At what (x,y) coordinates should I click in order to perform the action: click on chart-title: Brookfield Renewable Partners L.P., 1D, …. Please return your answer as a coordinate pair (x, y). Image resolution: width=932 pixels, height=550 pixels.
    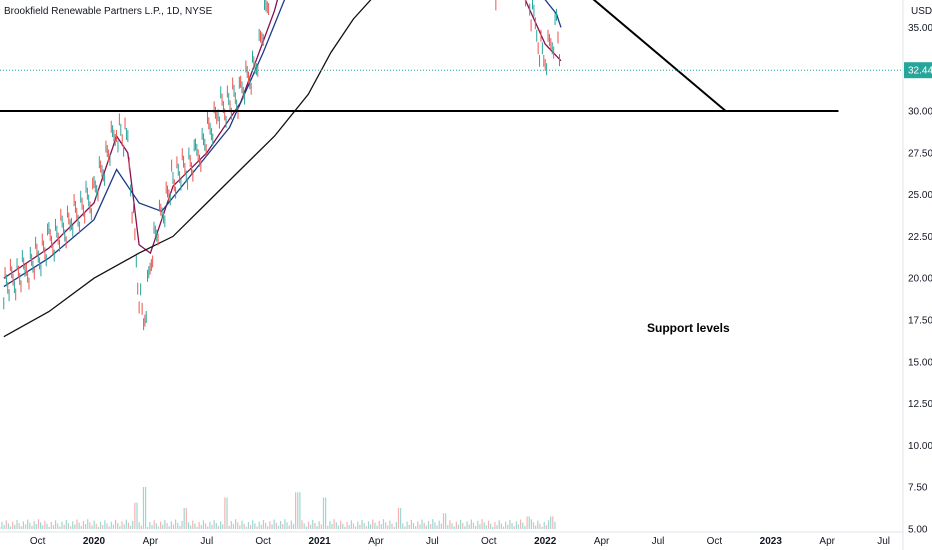
    Looking at the image, I should click on (108, 11).